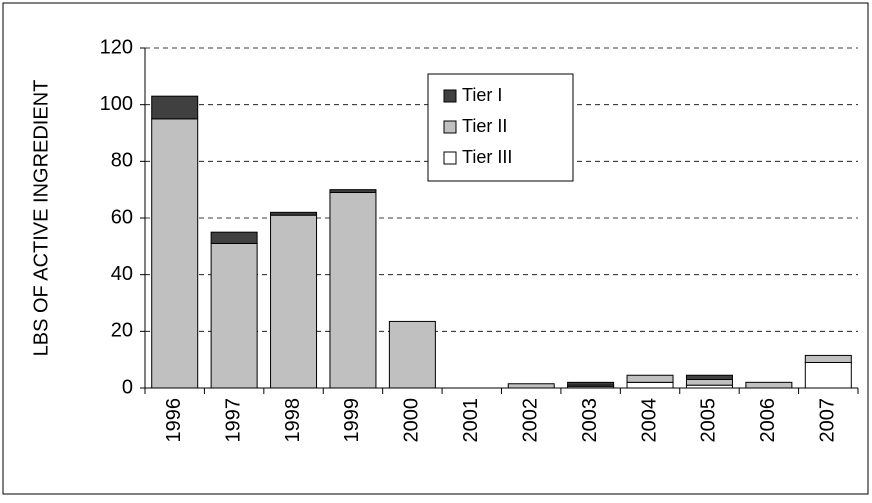 The width and height of the screenshot is (872, 503). I want to click on x-tick-label: 2003, so click(590, 420).